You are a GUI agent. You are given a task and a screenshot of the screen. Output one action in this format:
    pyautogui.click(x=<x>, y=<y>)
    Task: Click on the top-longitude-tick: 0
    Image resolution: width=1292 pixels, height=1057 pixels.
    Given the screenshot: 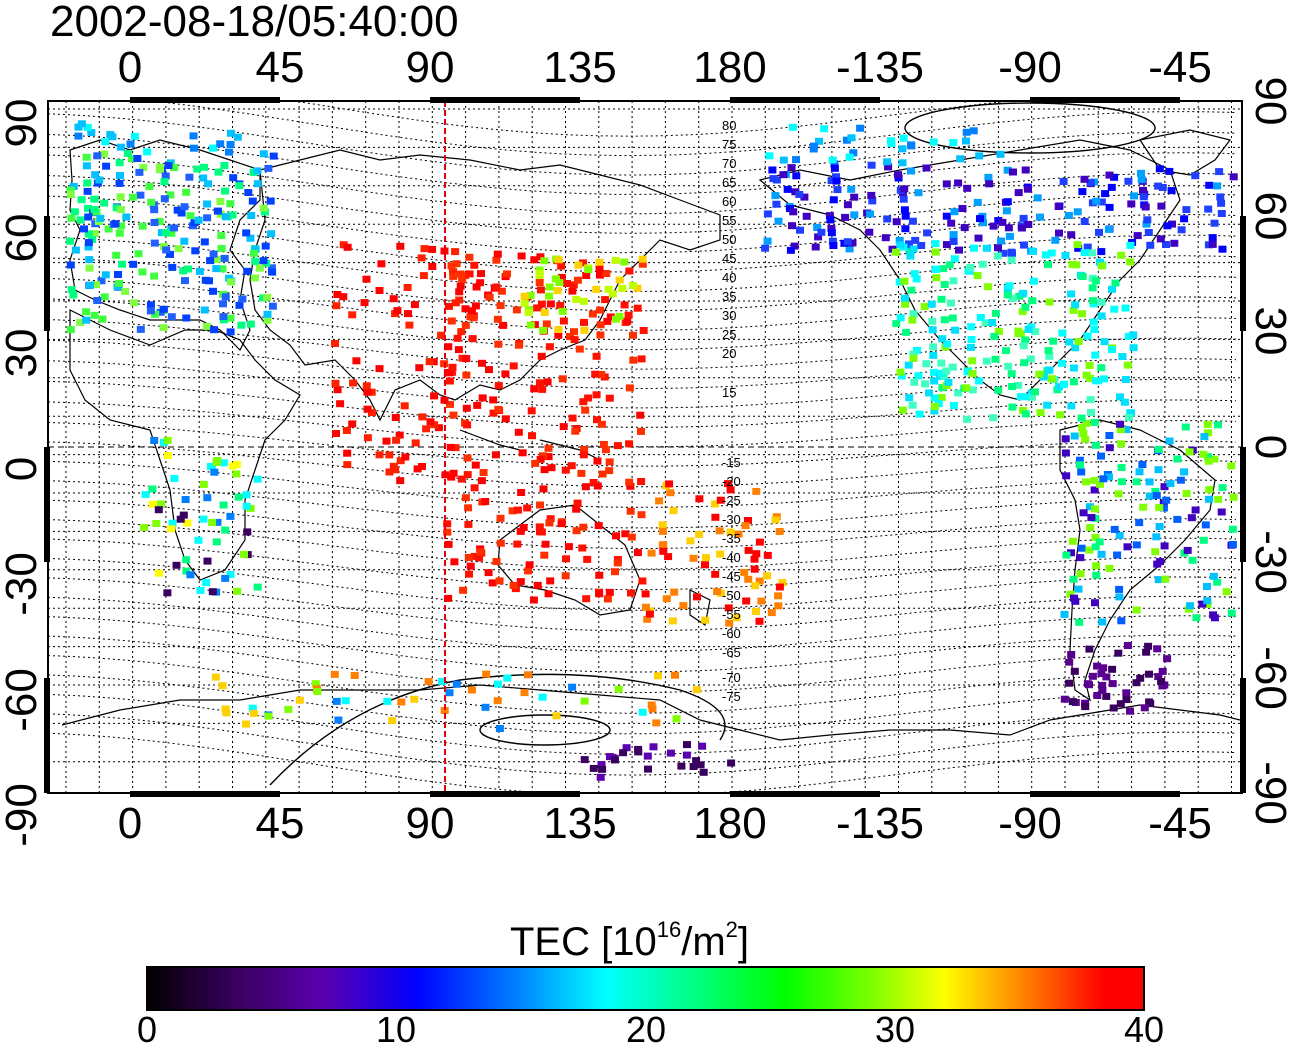 What is the action you would take?
    pyautogui.click(x=130, y=67)
    